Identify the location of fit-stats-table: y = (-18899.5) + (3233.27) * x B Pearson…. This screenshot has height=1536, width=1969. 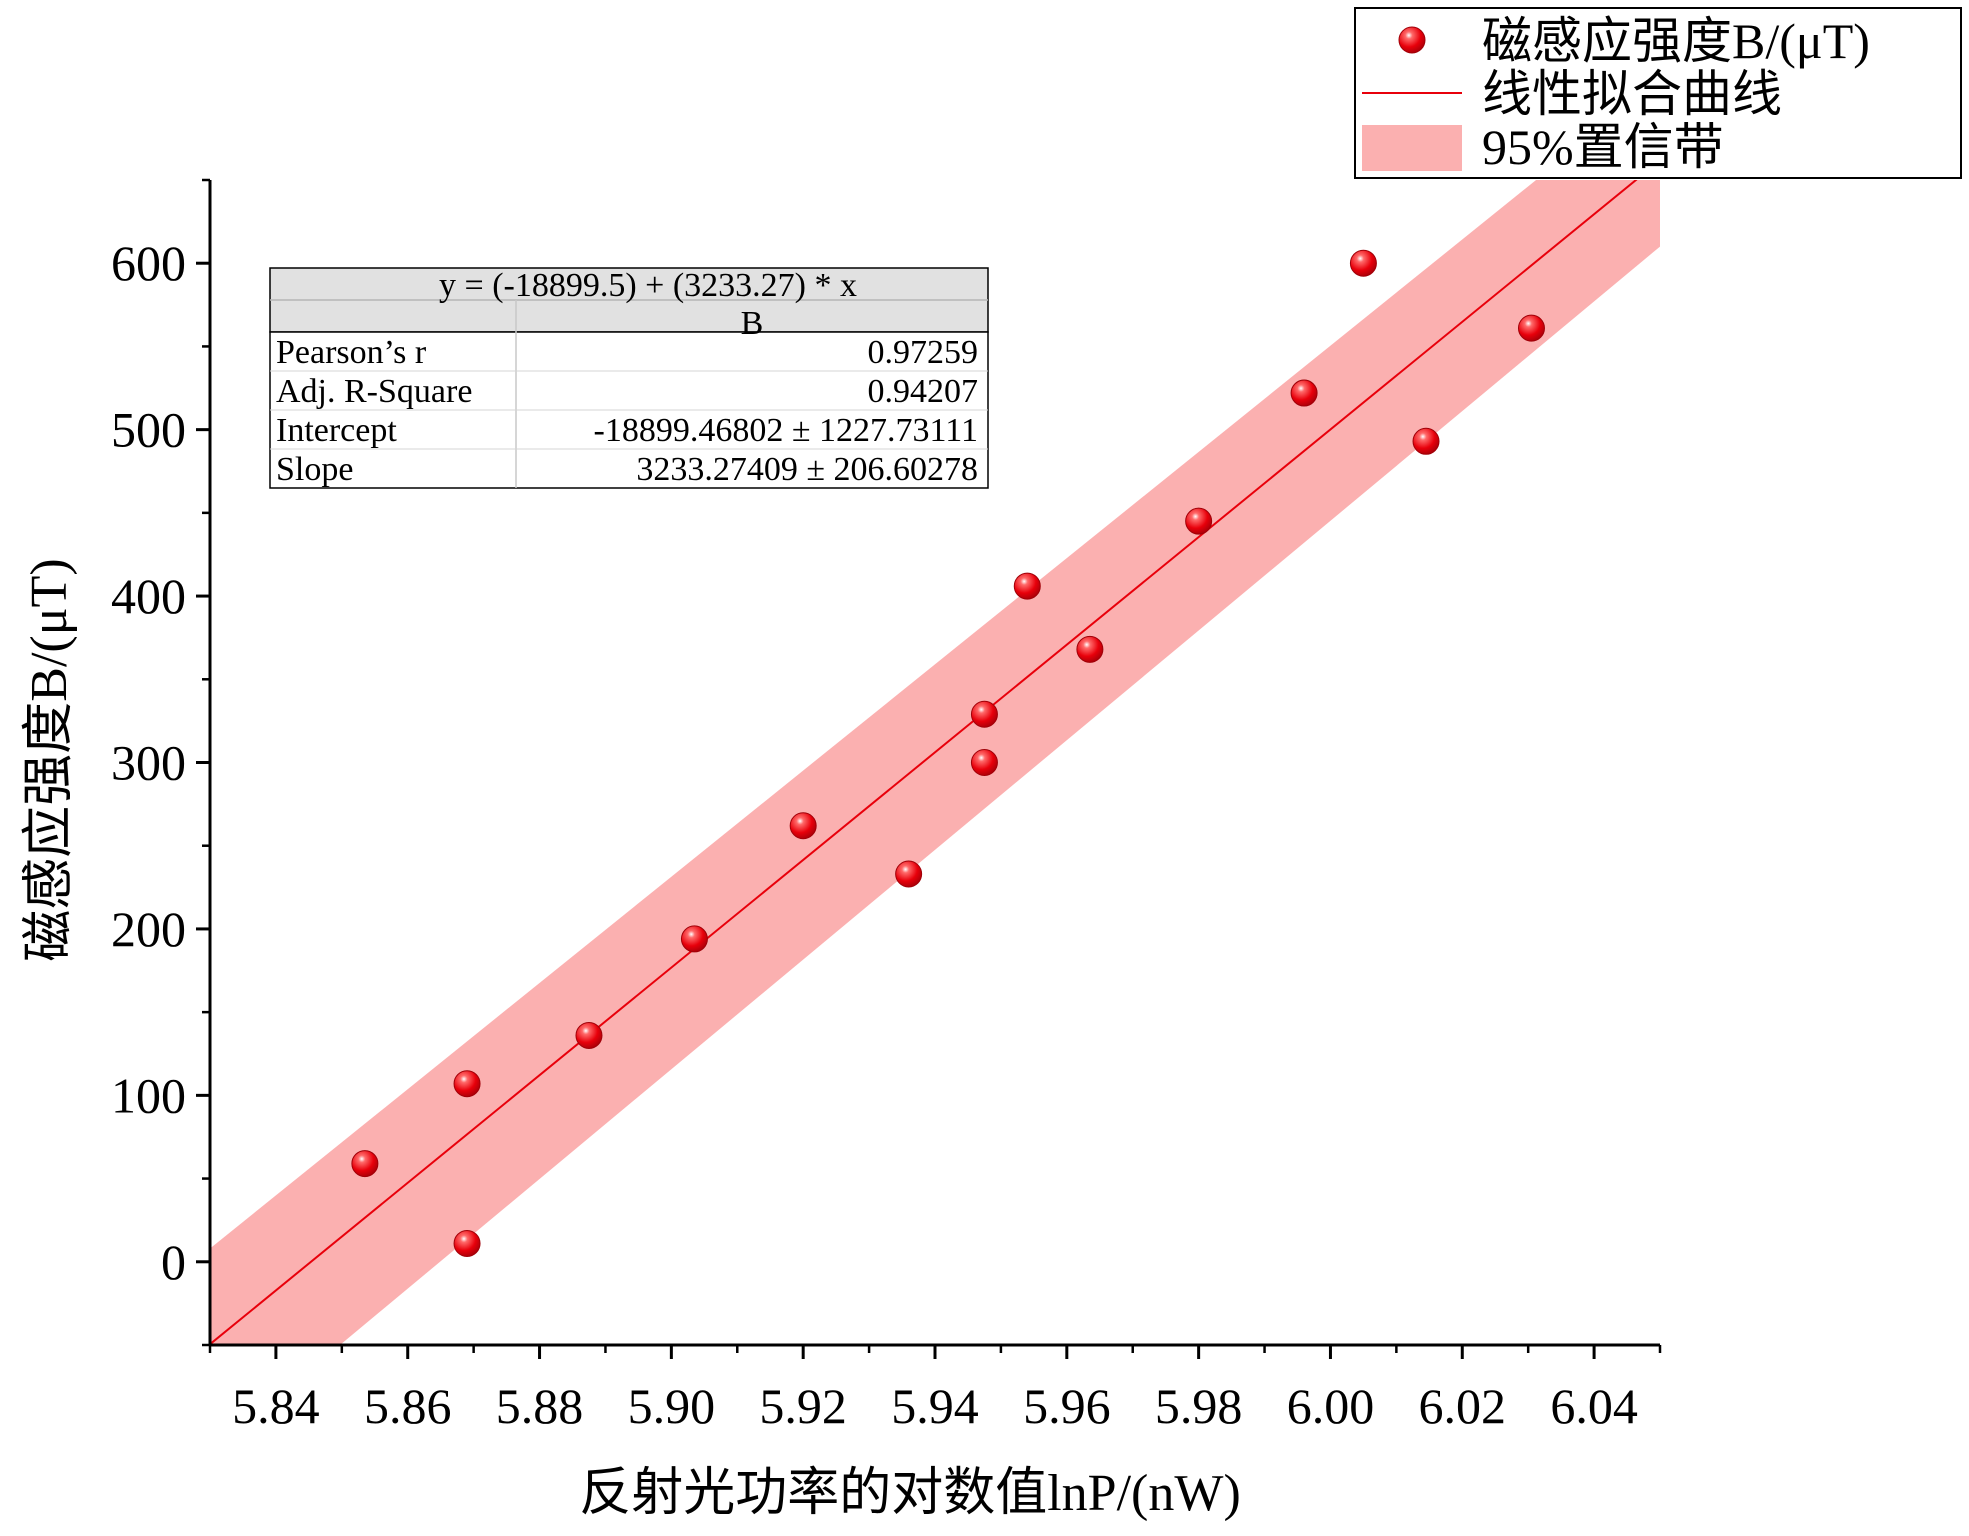
(629, 378).